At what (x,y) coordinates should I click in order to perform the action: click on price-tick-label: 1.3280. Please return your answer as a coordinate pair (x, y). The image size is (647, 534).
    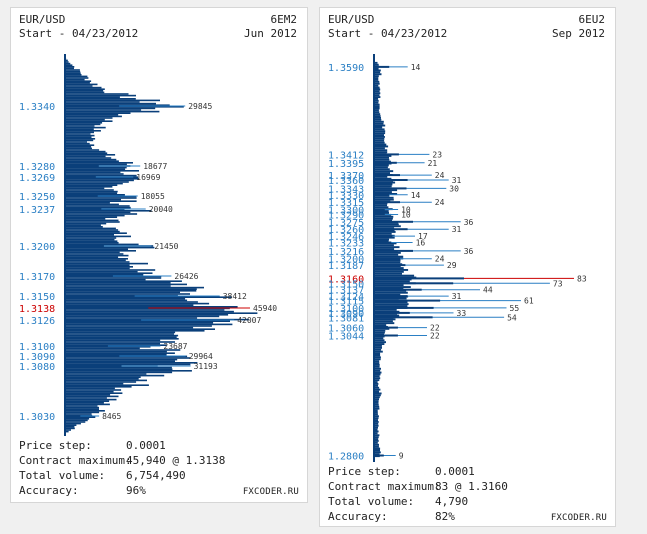
    Looking at the image, I should click on (37, 167).